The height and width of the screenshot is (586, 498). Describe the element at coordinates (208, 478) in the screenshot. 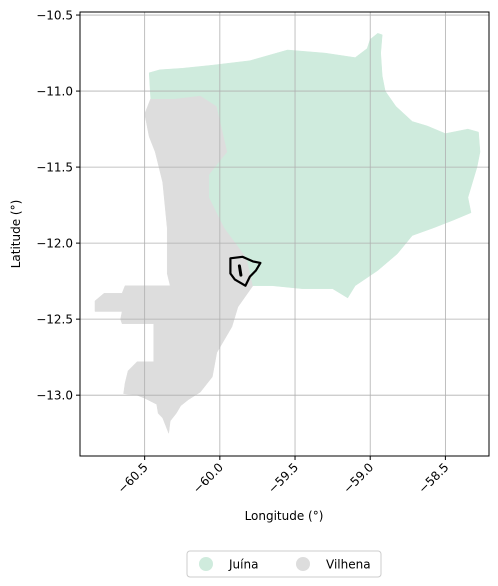

I see `x-tick-label-1: −60.0` at that location.